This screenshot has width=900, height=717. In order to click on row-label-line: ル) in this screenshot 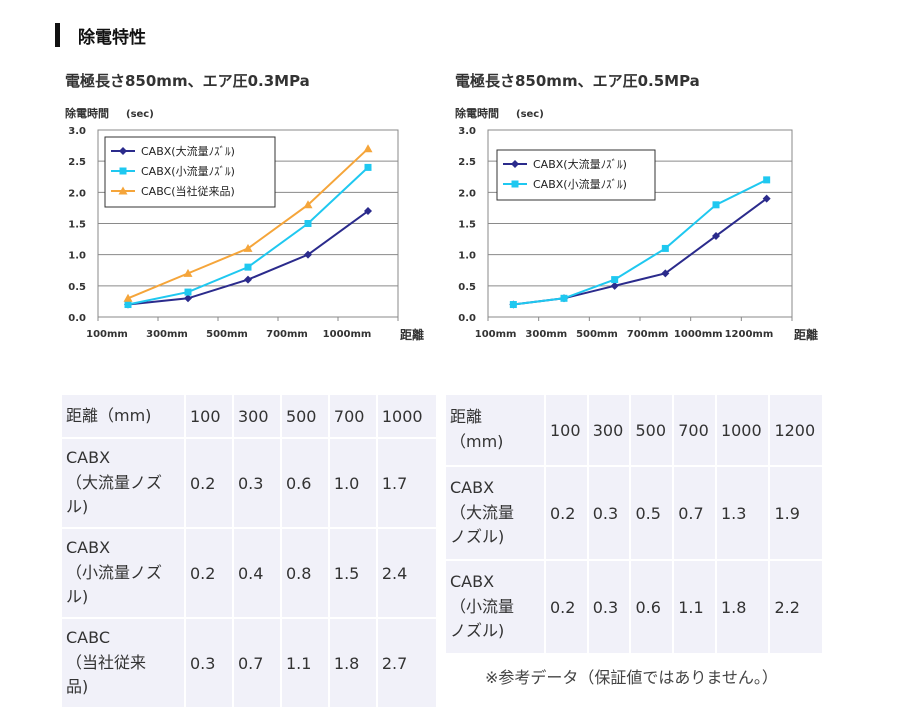, I will do `click(77, 507)`.